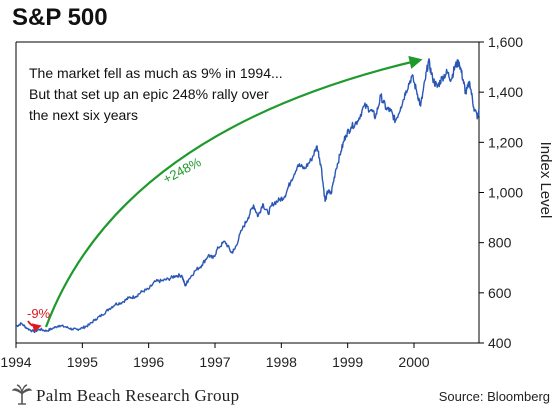 The image size is (560, 417). Describe the element at coordinates (60, 17) in the screenshot. I see `page-title: S&P 500` at that location.